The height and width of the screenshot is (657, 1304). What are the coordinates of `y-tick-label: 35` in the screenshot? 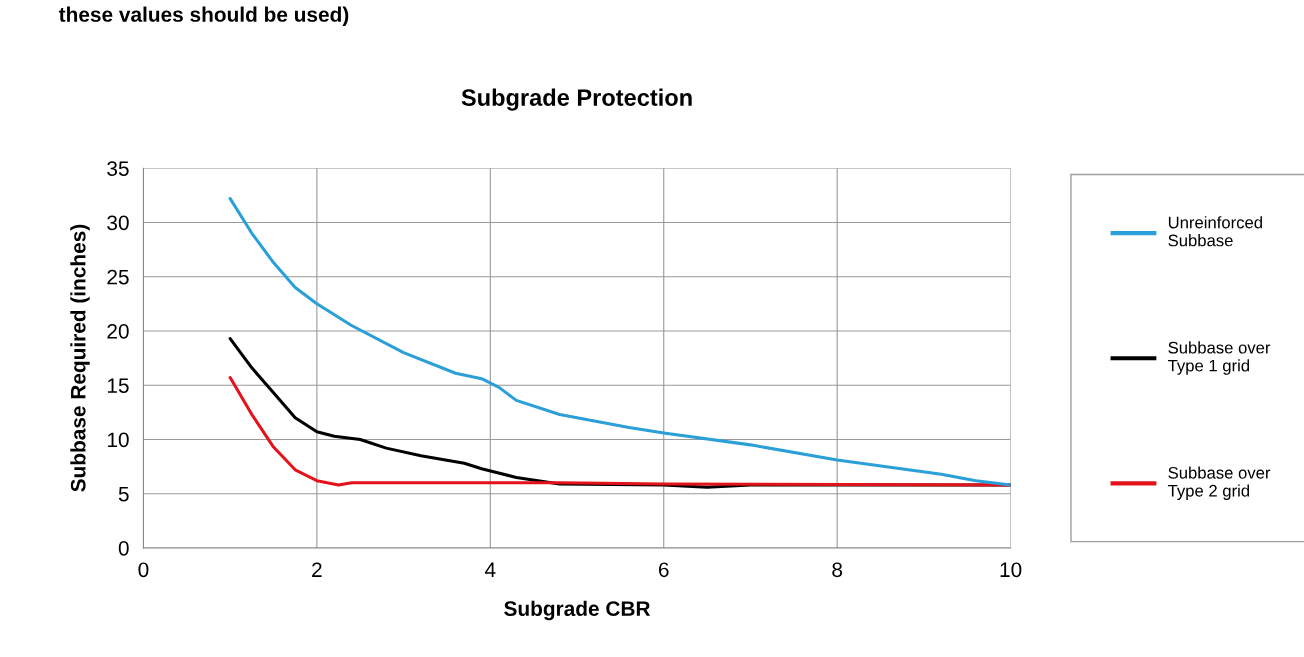 It's located at (118, 168).